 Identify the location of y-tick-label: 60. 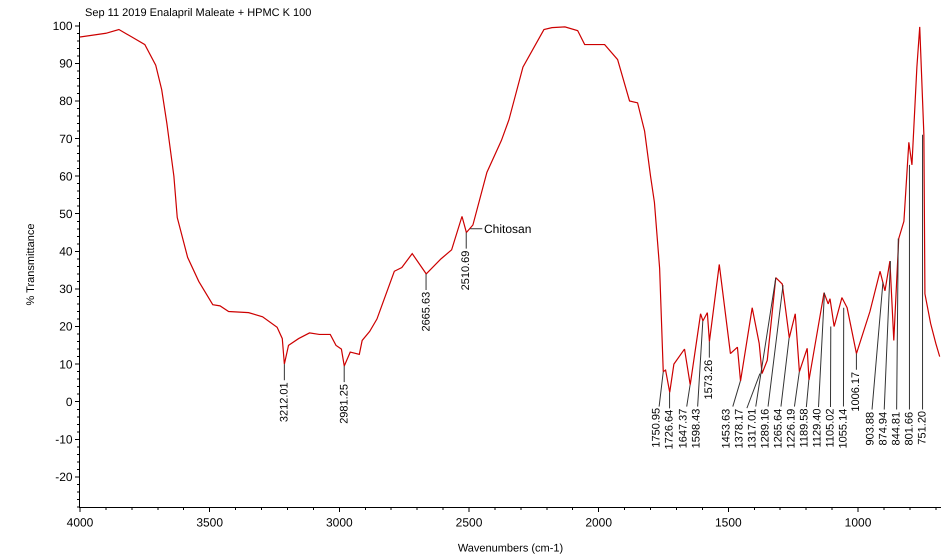
(66, 176).